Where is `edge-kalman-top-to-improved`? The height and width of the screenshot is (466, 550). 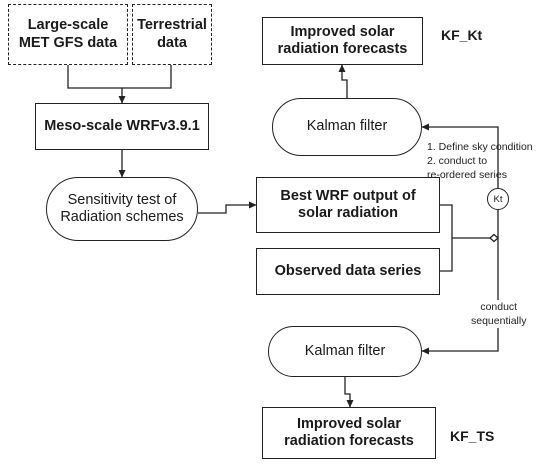 edge-kalman-top-to-improved is located at coordinates (343, 81).